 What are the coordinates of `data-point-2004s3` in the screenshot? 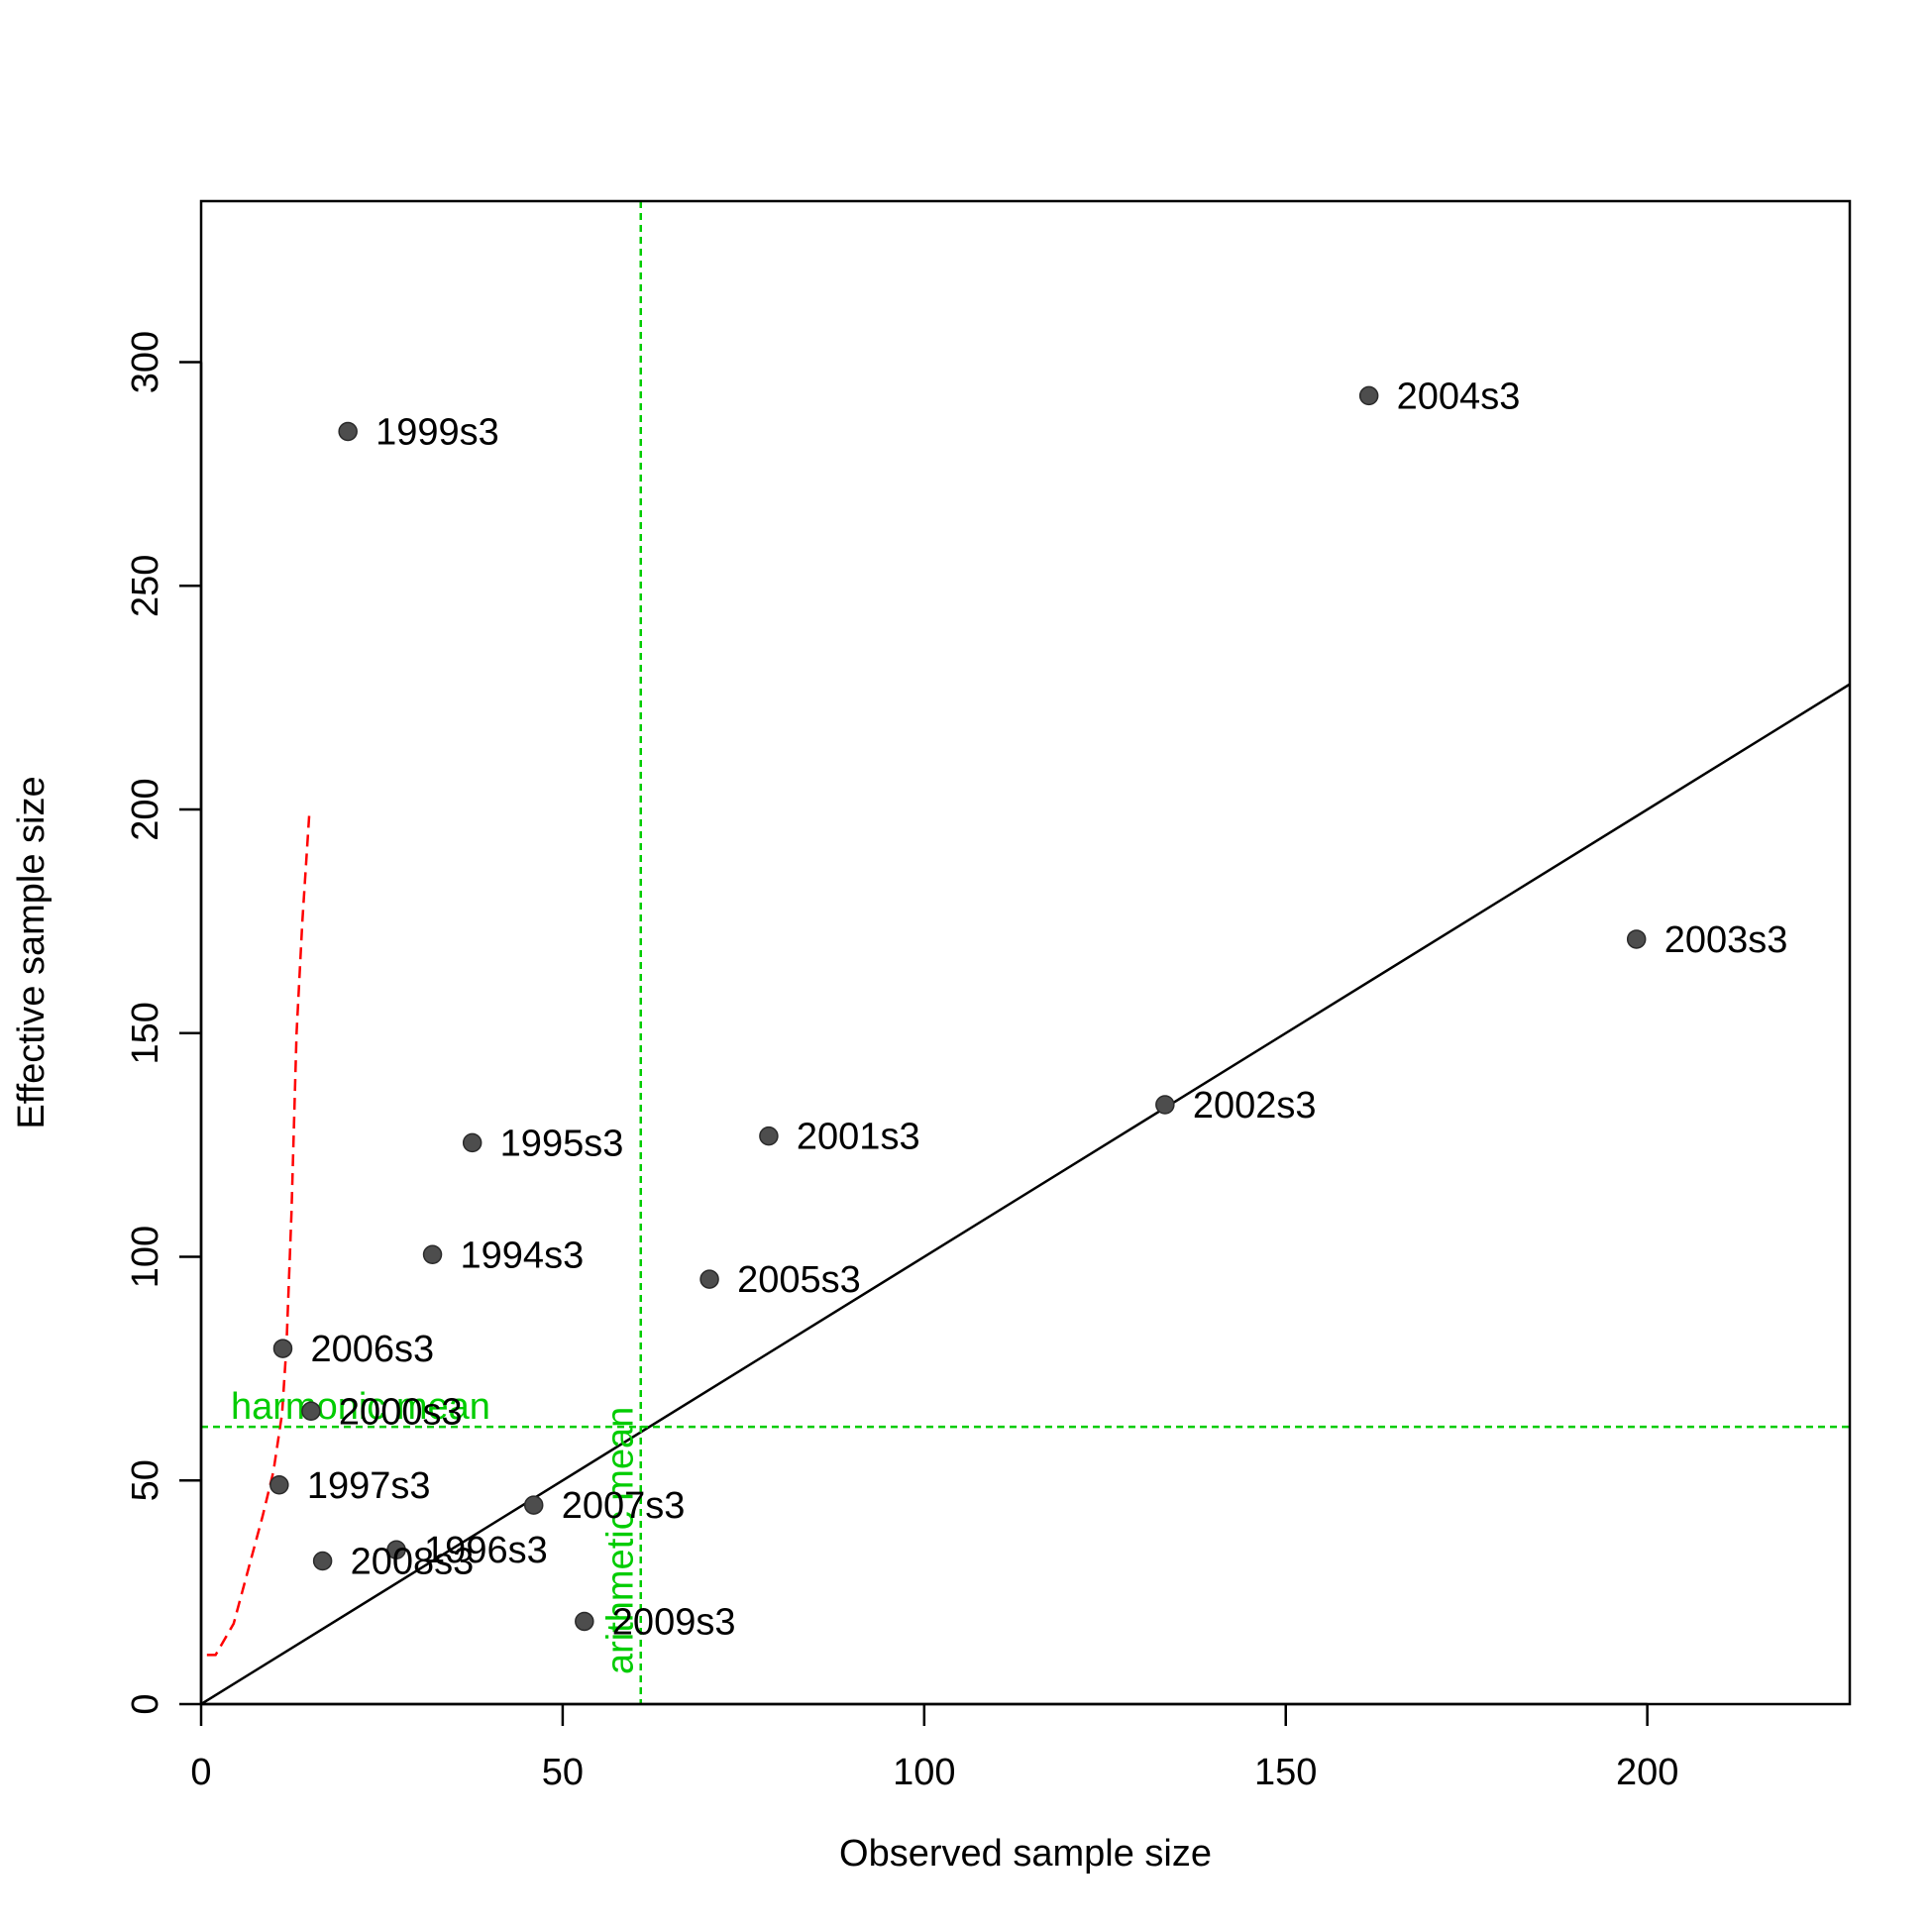 It's located at (1368, 395).